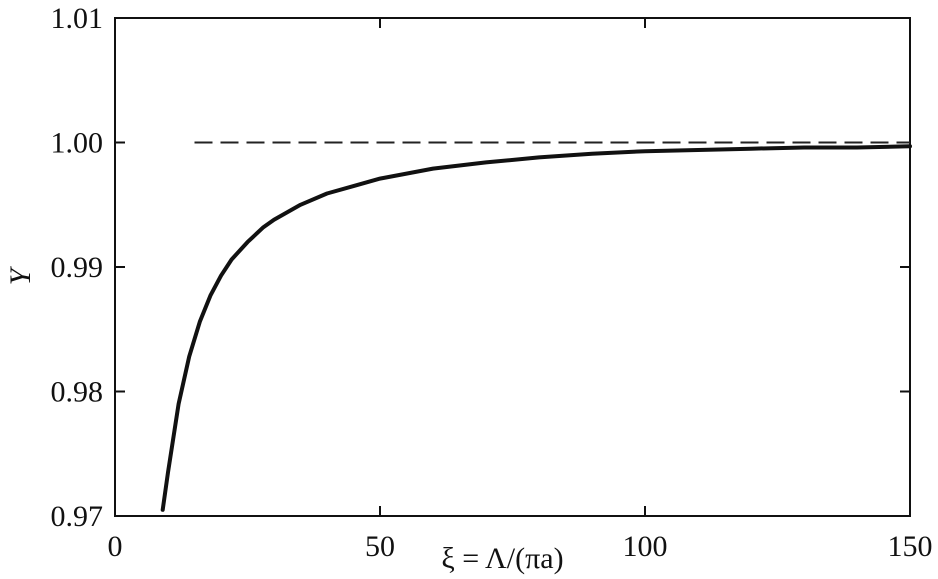  I want to click on x-tick-label: 150, so click(910, 546).